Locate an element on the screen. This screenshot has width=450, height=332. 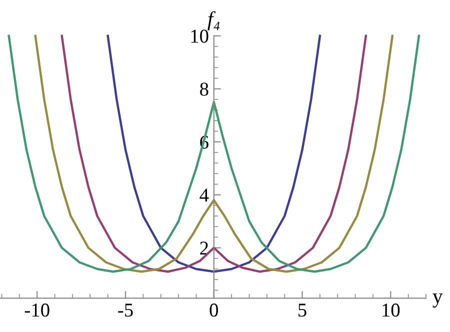
y-axis-title: f₄ is located at coordinates (214, 20).